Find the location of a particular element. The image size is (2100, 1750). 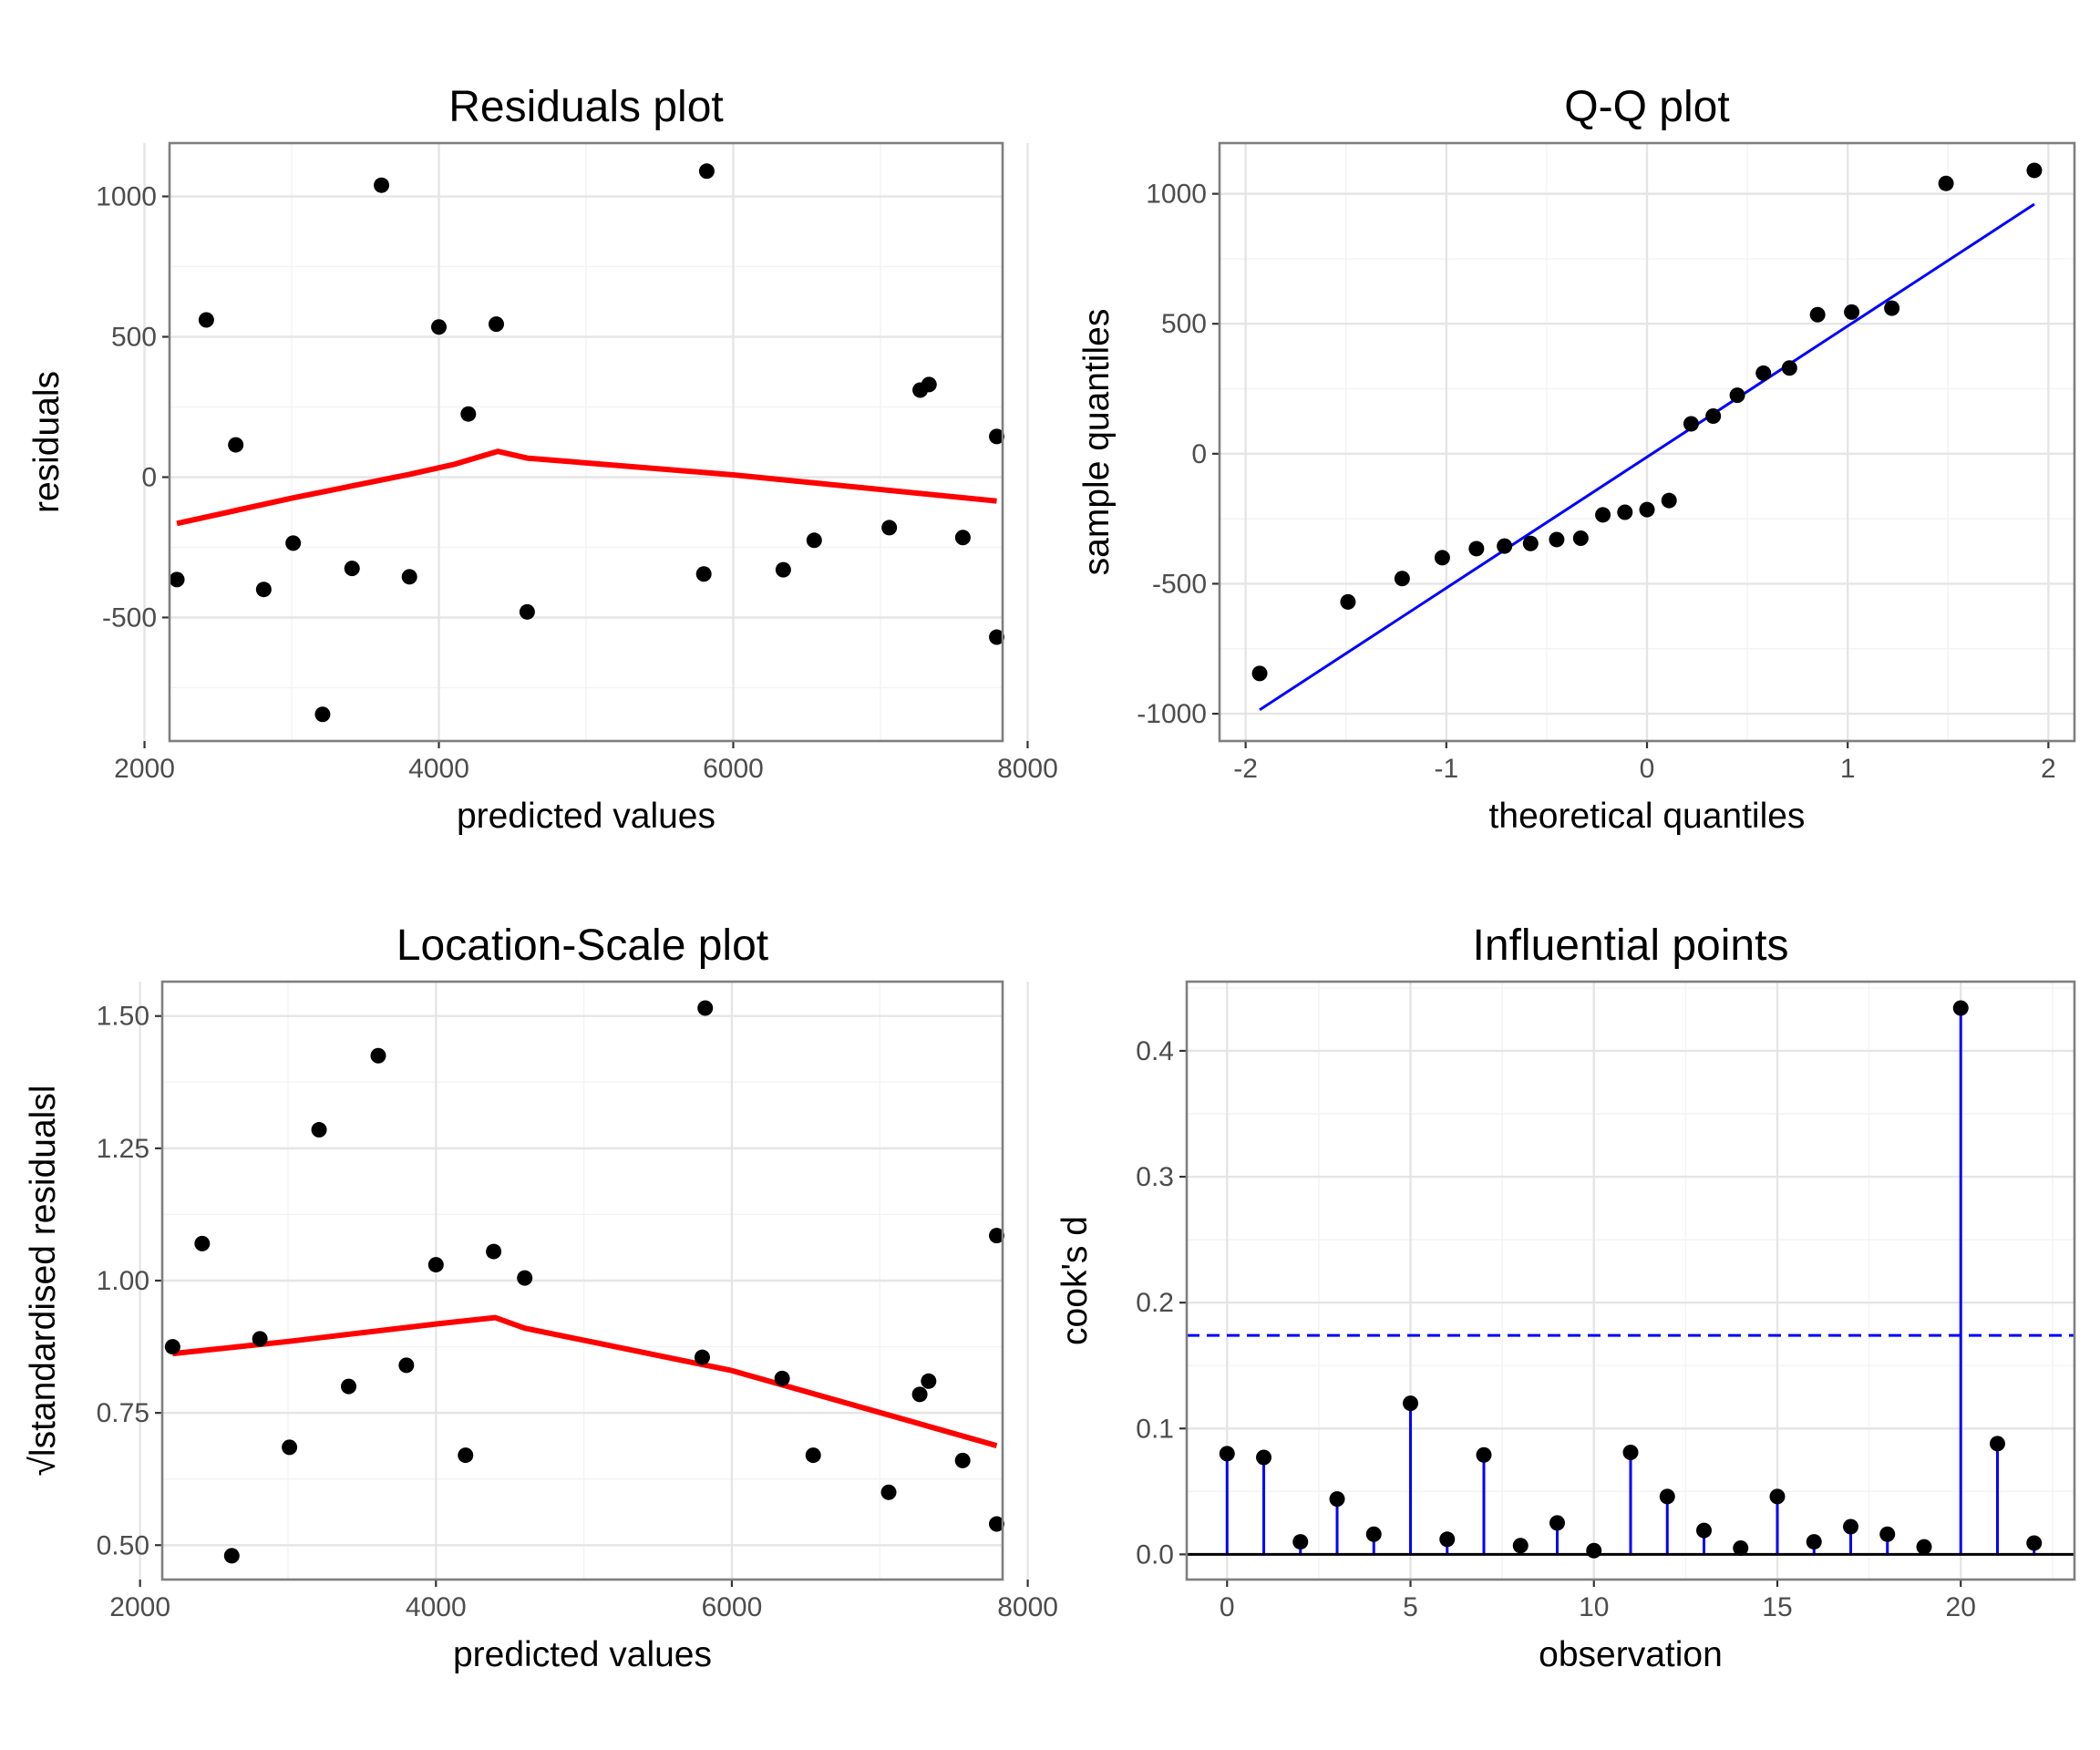

y-tick-label: -1000 is located at coordinates (1172, 714).